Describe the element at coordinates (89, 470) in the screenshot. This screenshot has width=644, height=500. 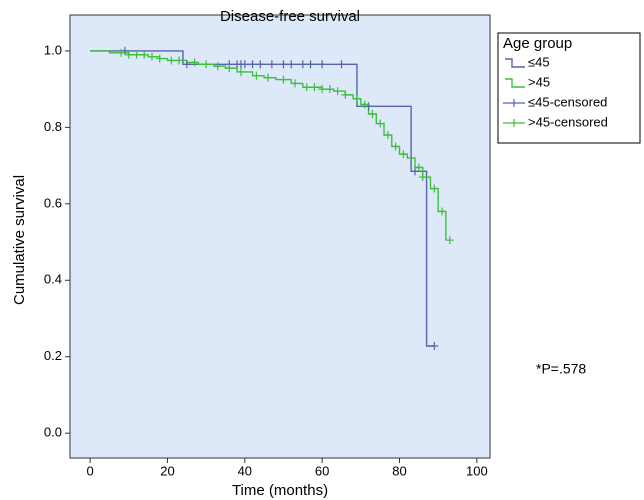
I see `x-tick-label: 0` at that location.